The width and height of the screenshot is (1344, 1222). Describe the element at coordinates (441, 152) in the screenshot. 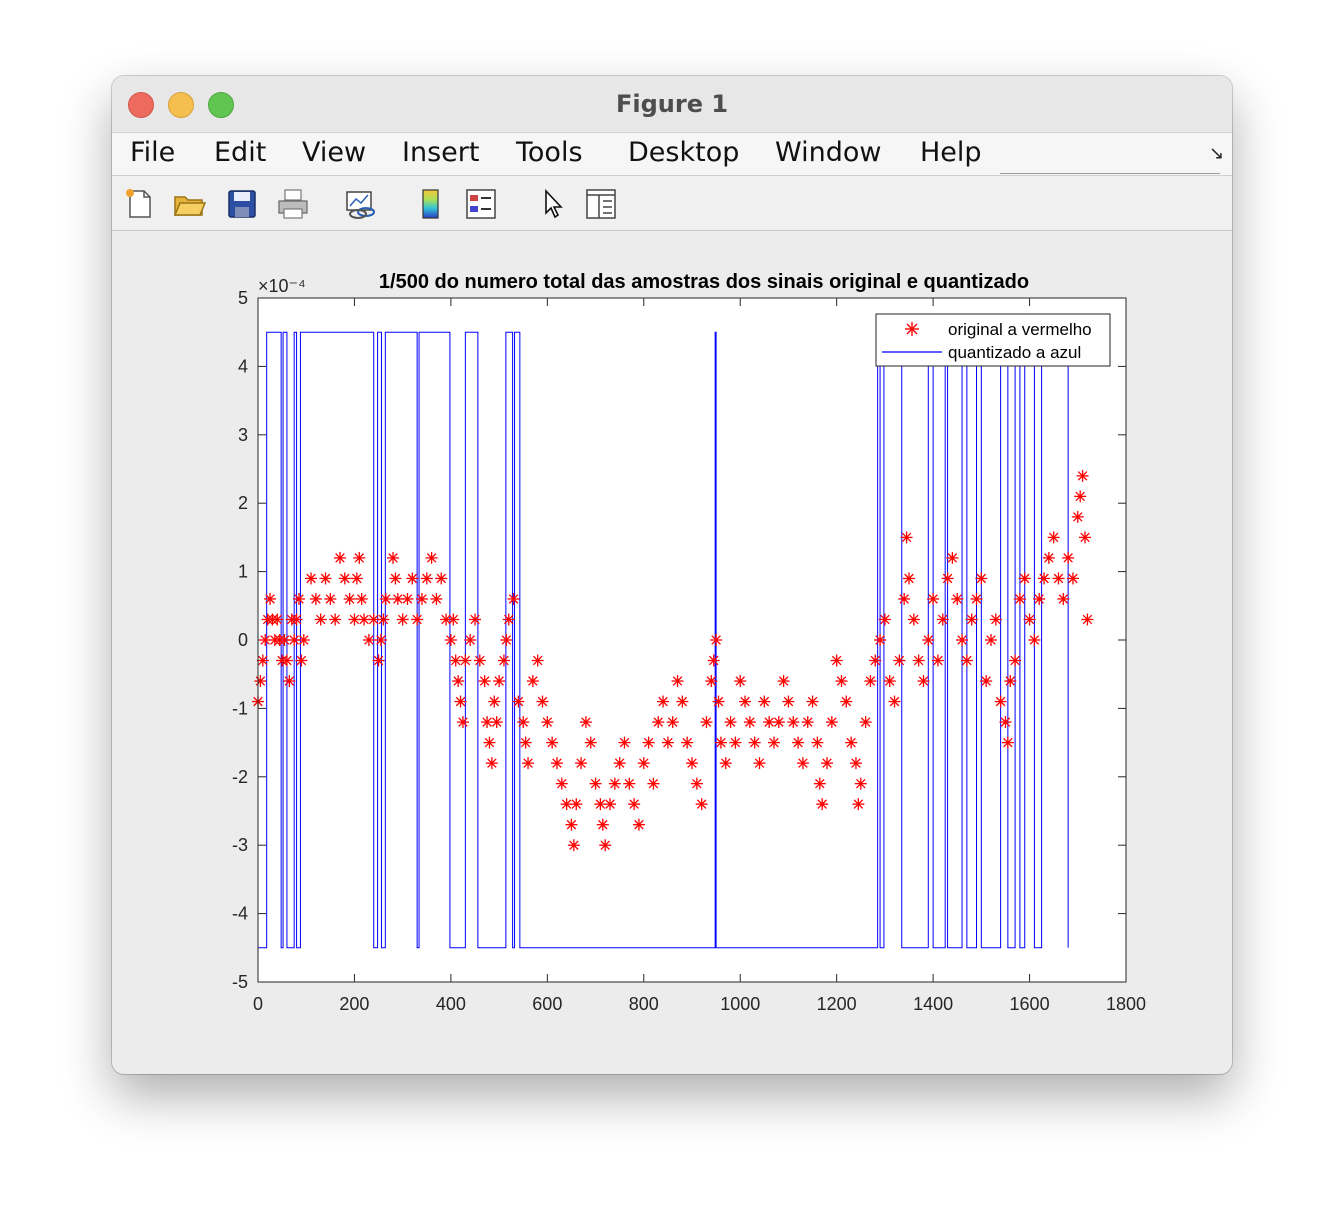

I see `menu-insert: Insert` at that location.